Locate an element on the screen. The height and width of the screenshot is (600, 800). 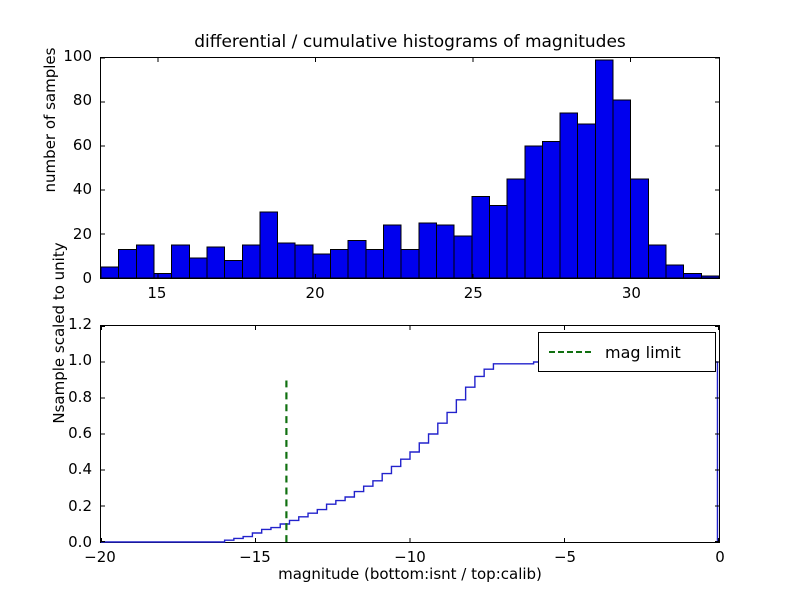
bottom-y-tick-label: 0.2 is located at coordinates (80, 505).